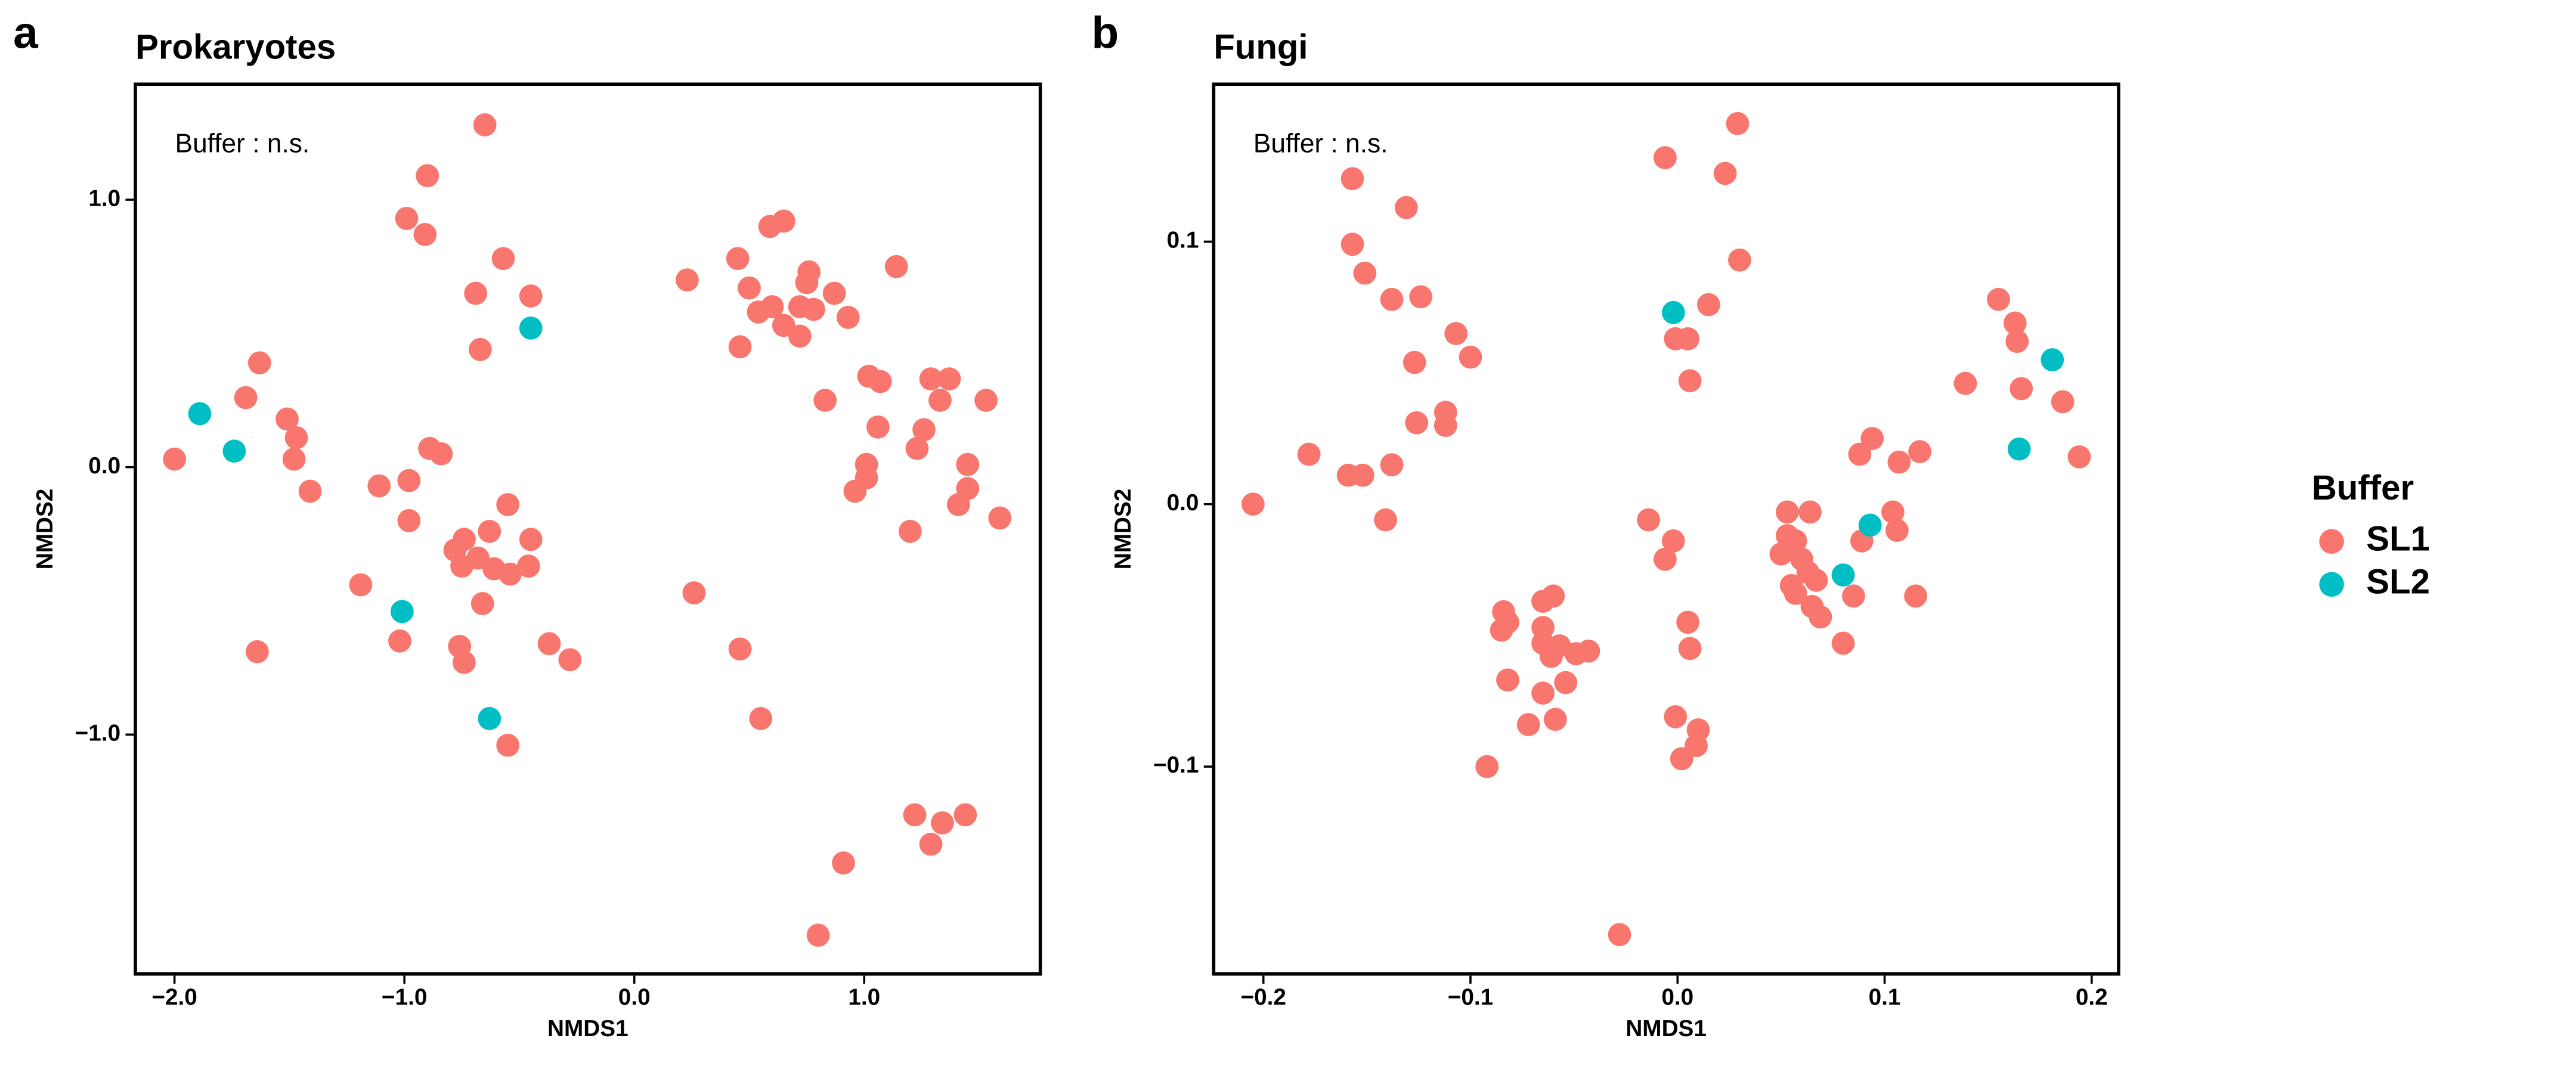 Image resolution: width=2576 pixels, height=1073 pixels. What do you see at coordinates (864, 997) in the screenshot?
I see `x-tick-label: 1.0` at bounding box center [864, 997].